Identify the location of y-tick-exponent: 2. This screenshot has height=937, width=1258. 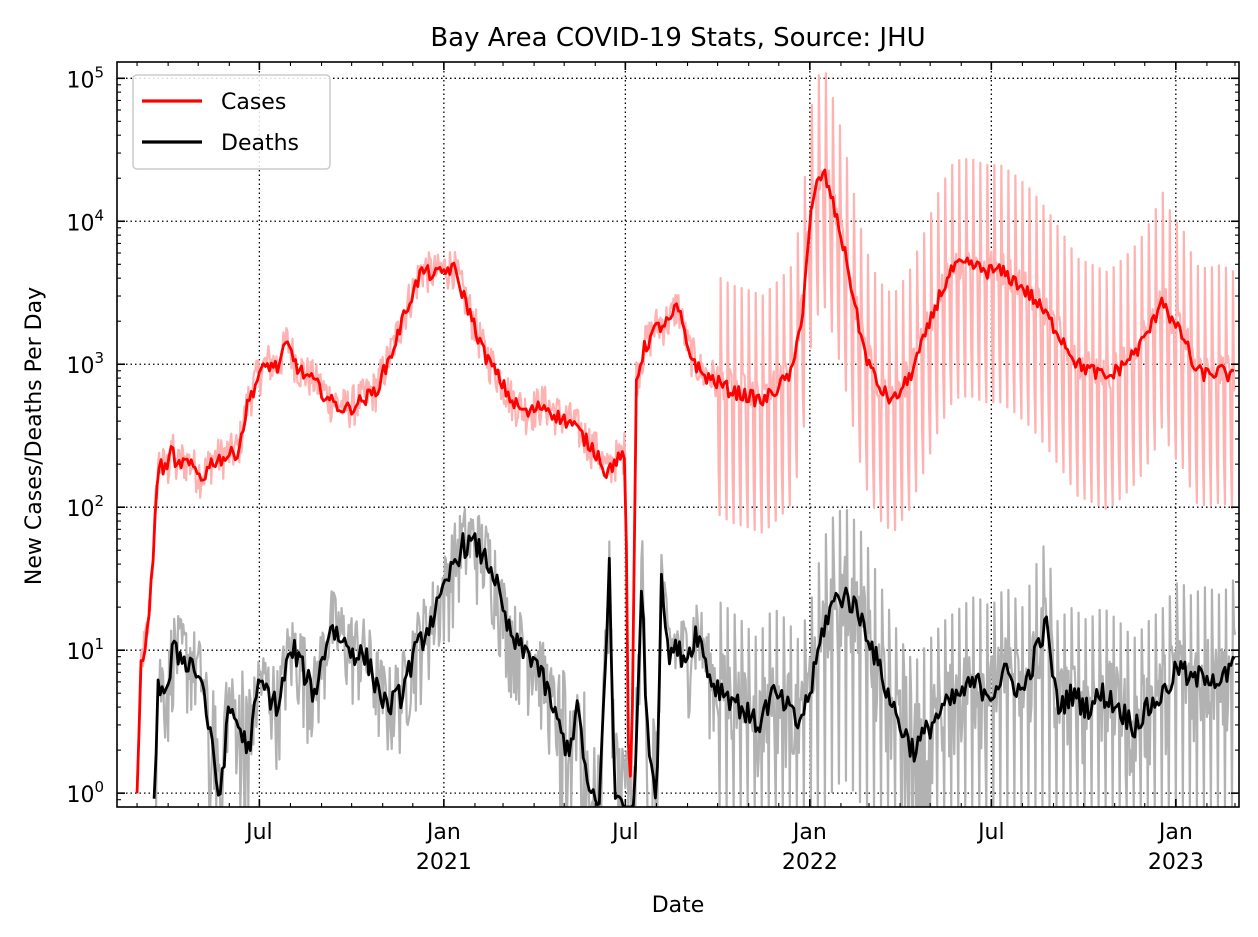
(99, 501).